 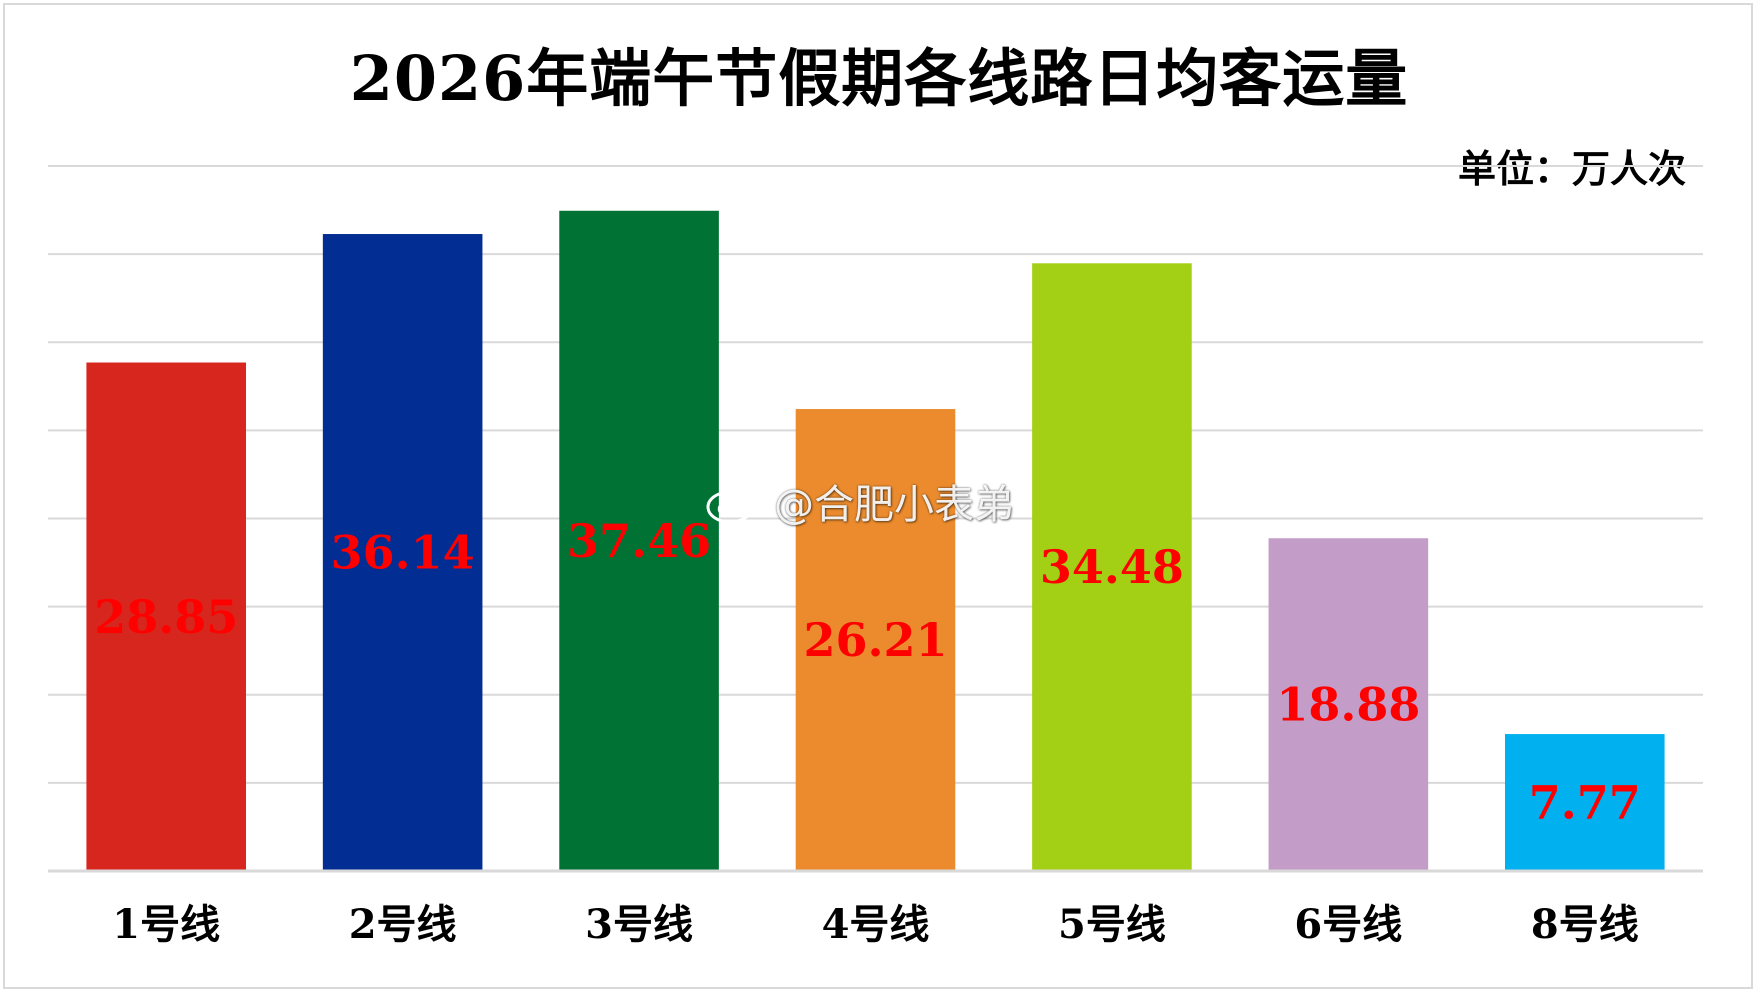 I want to click on watermark: @合肥小表弟, so click(x=859, y=501).